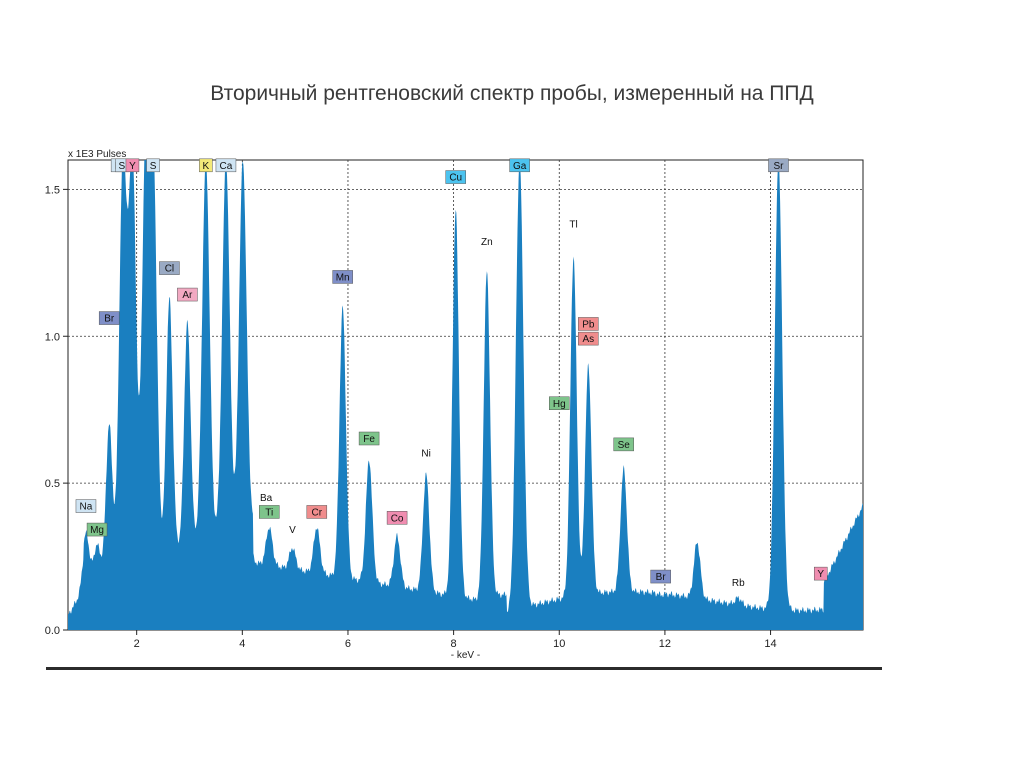 Image resolution: width=1024 pixels, height=767 pixels. I want to click on x-tick-label: 6, so click(348, 644).